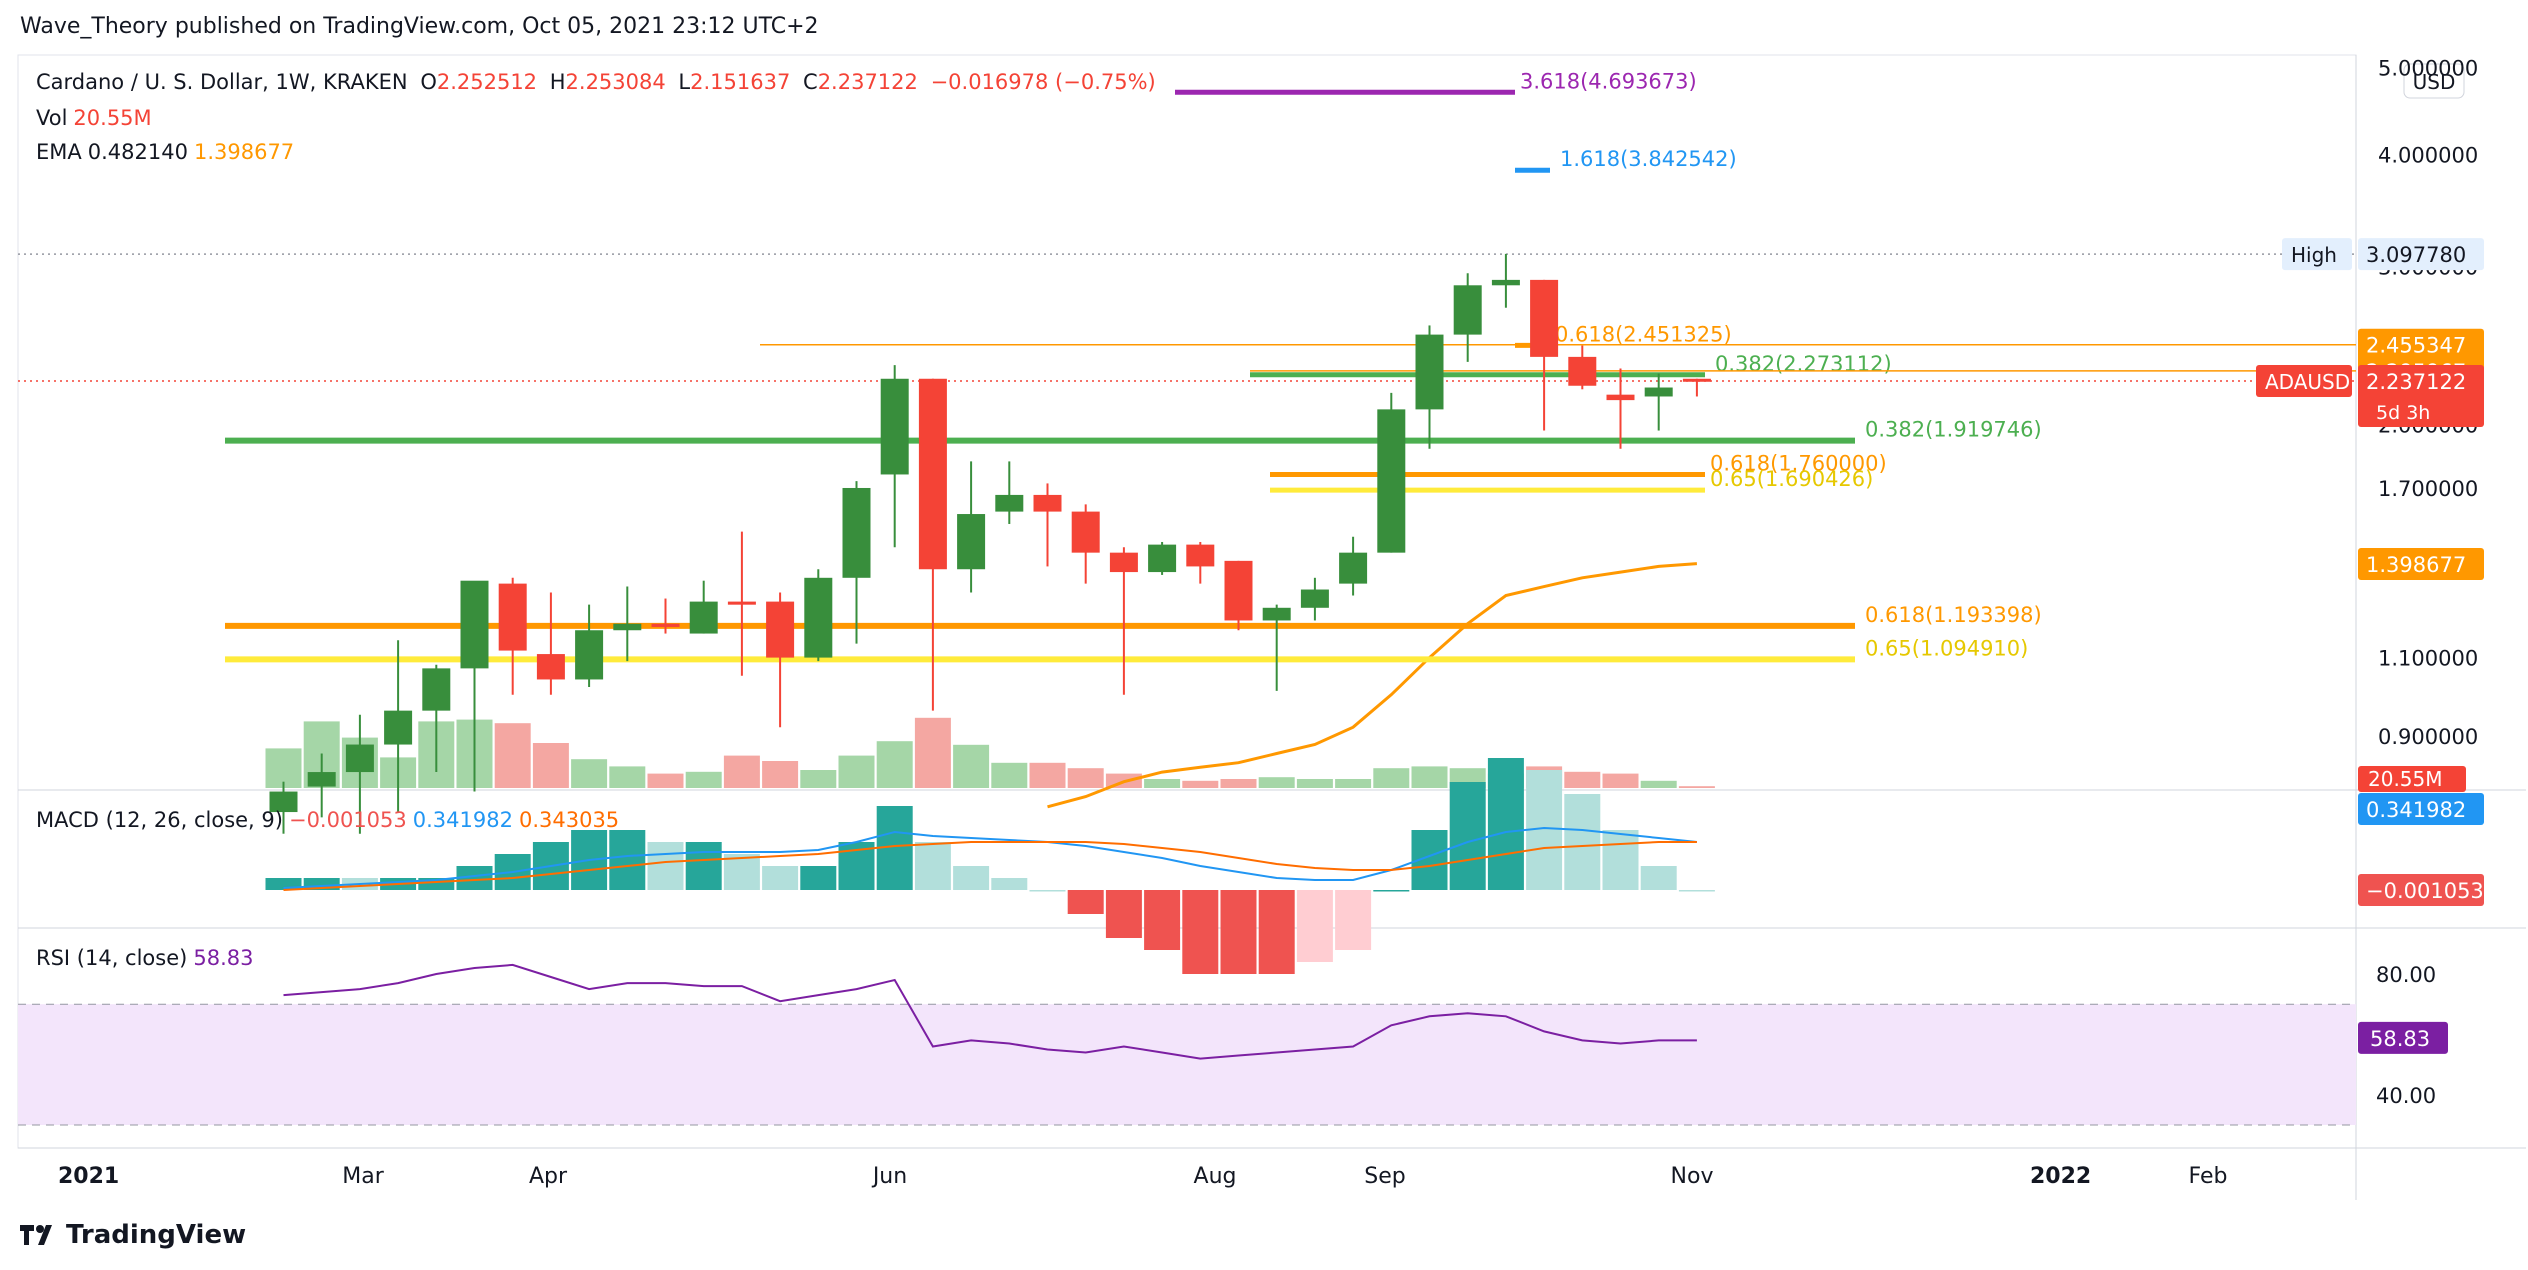  What do you see at coordinates (2060, 1176) in the screenshot?
I see `x-tick-label: 2022` at bounding box center [2060, 1176].